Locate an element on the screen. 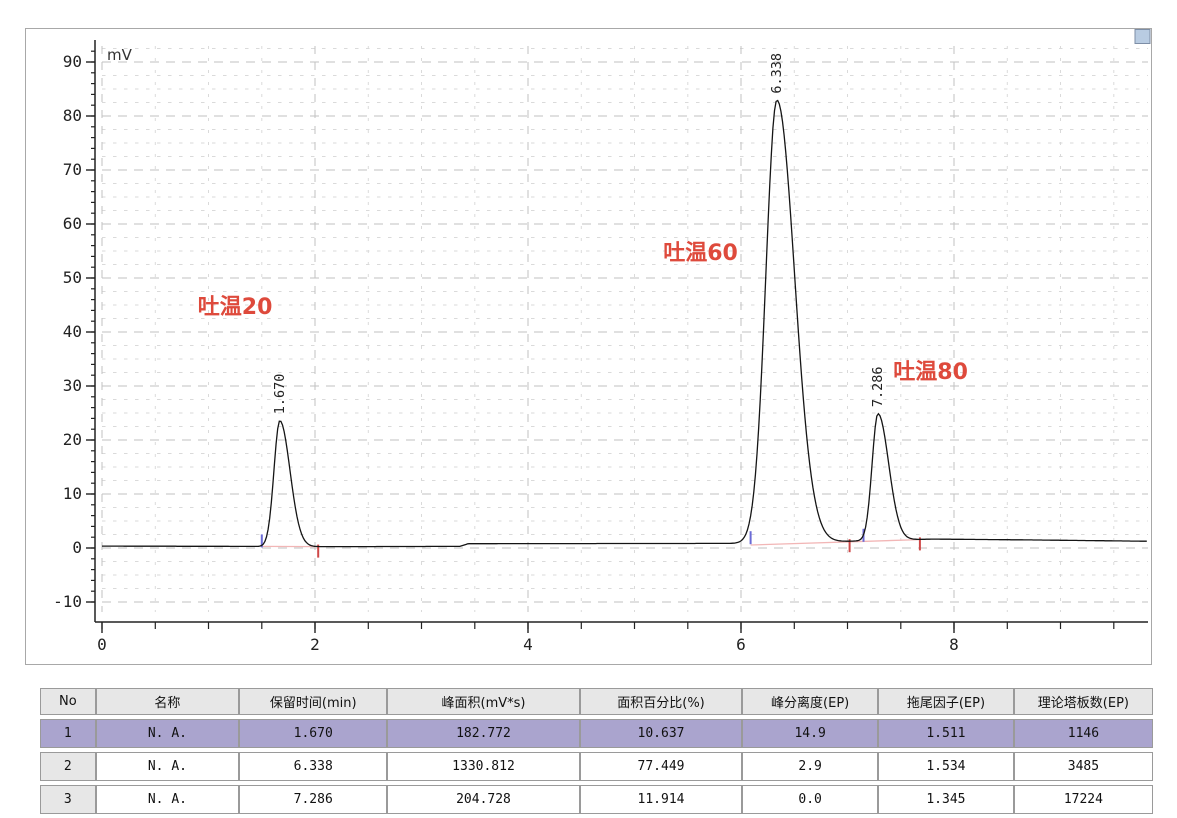 This screenshot has width=1177, height=818. x-tick-label: 6 is located at coordinates (741, 644).